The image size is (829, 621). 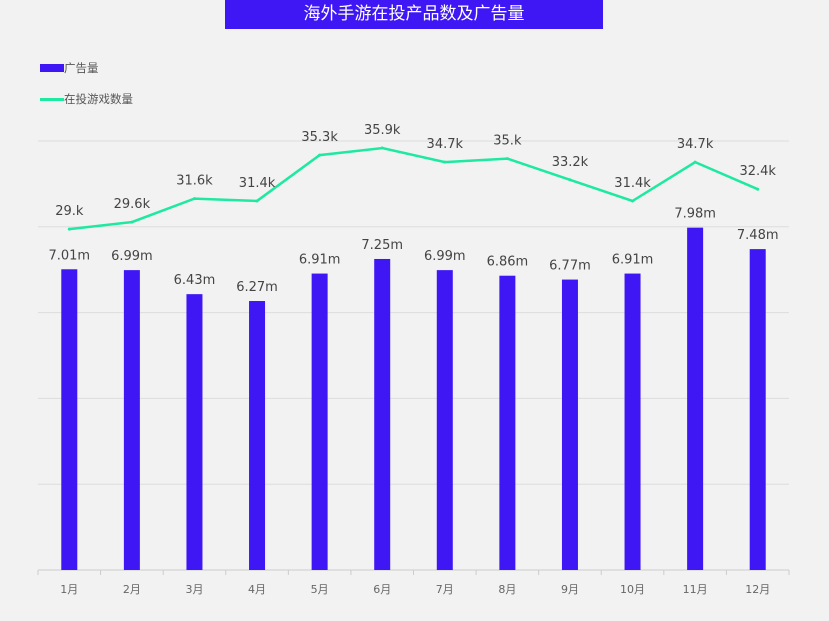 I want to click on line-data-label: 29.6k, so click(x=132, y=204).